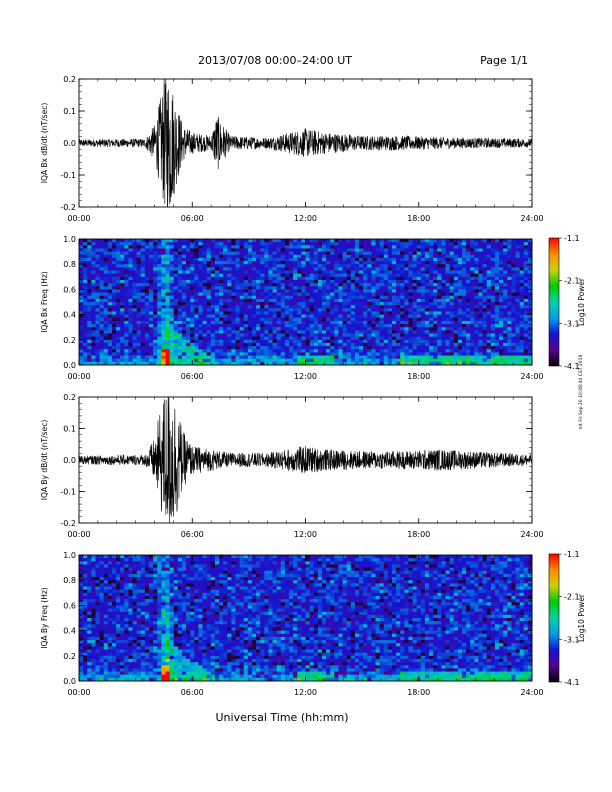 This screenshot has width=612, height=792. Describe the element at coordinates (504, 60) in the screenshot. I see `page-indicator: Page 1/1` at that location.